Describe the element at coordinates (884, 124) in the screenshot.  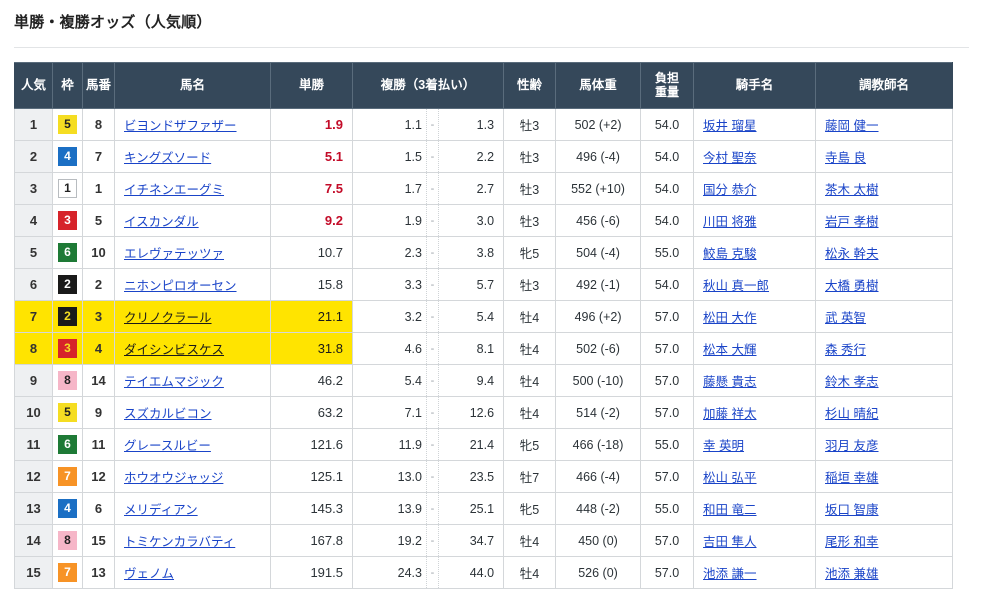
I see `cell-trainer: 藤岡 健一` at that location.